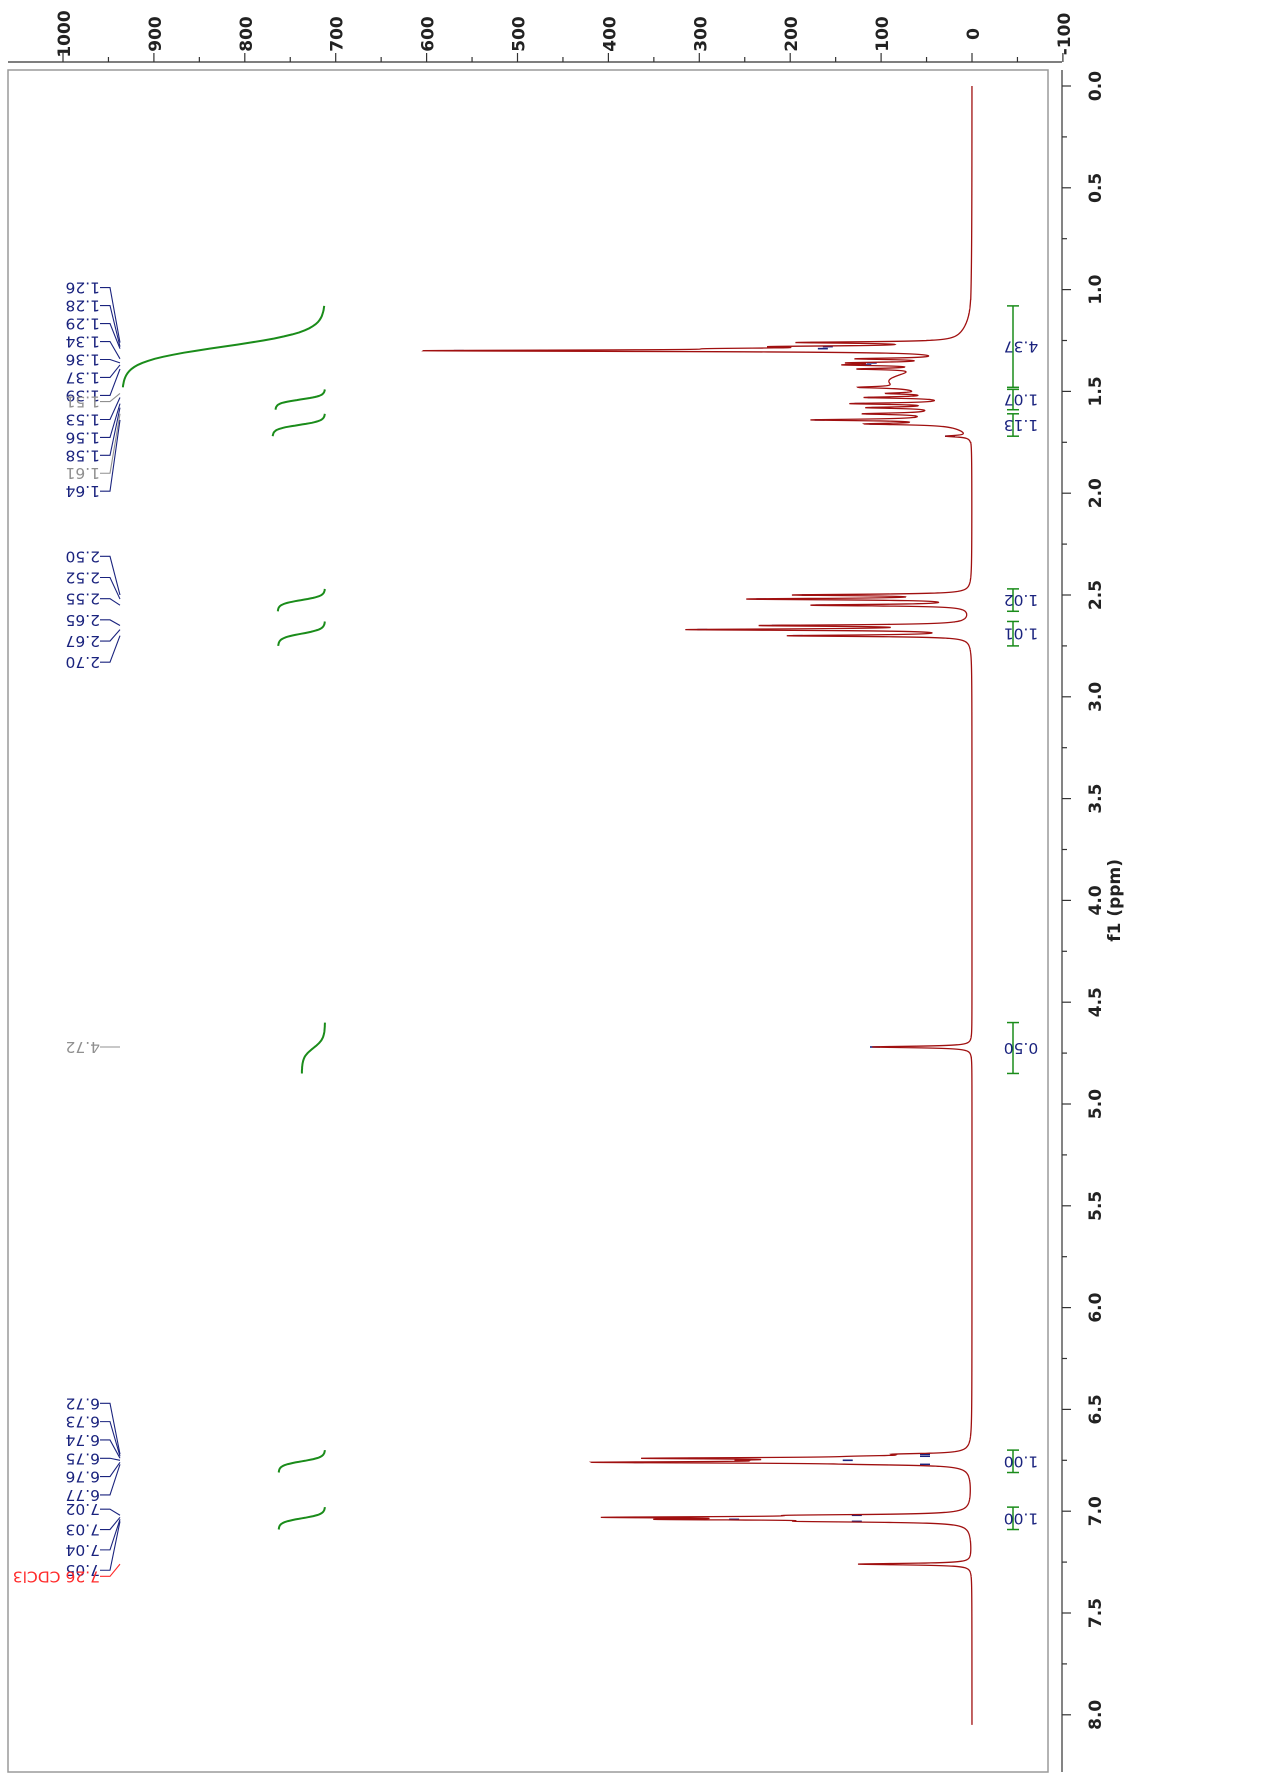 The height and width of the screenshot is (1774, 1278). What do you see at coordinates (1096, 391) in the screenshot?
I see `ppm-tick-label: 1.5` at bounding box center [1096, 391].